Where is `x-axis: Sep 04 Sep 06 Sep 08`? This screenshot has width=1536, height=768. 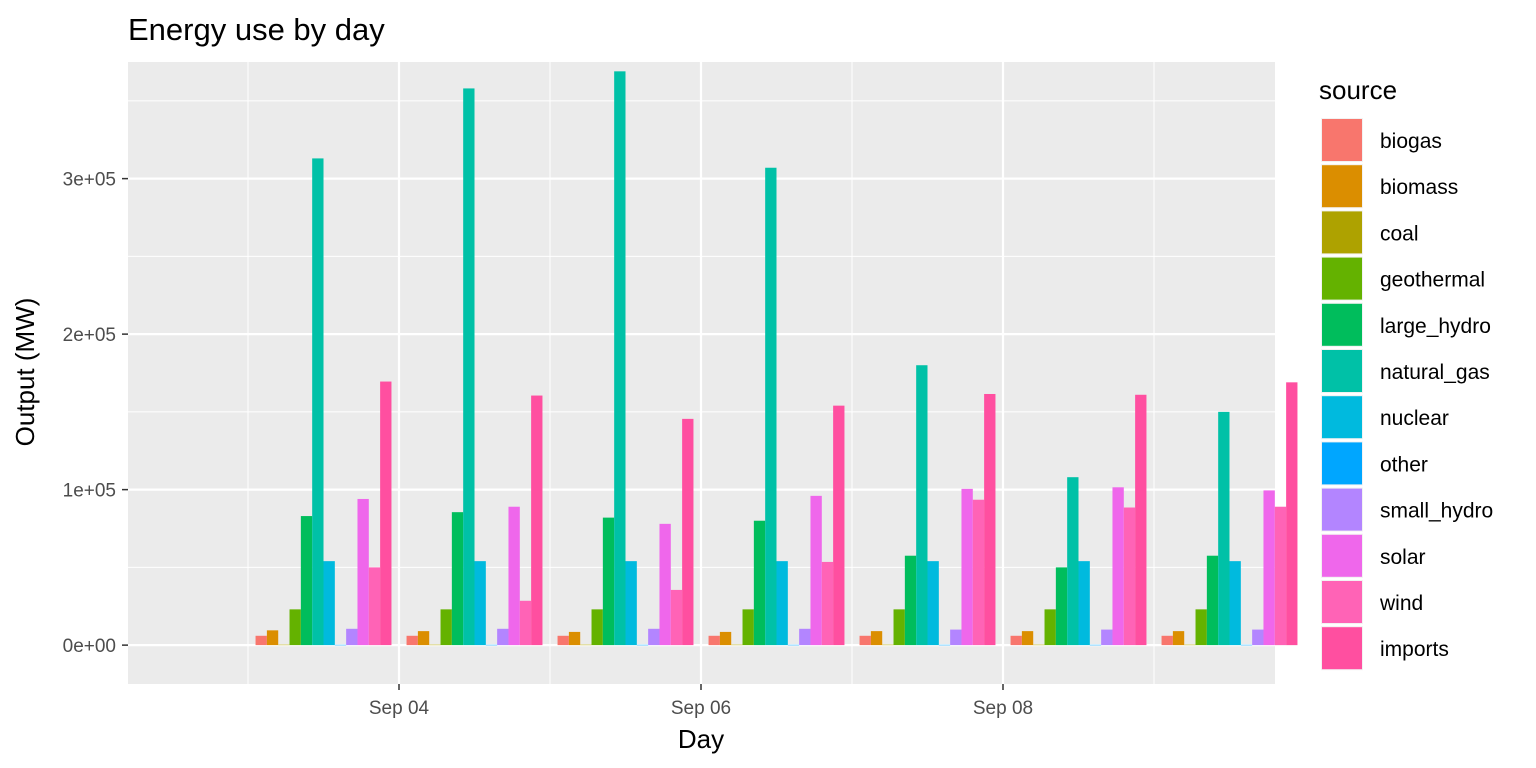
x-axis: Sep 04 Sep 06 Sep 08 is located at coordinates (701, 701).